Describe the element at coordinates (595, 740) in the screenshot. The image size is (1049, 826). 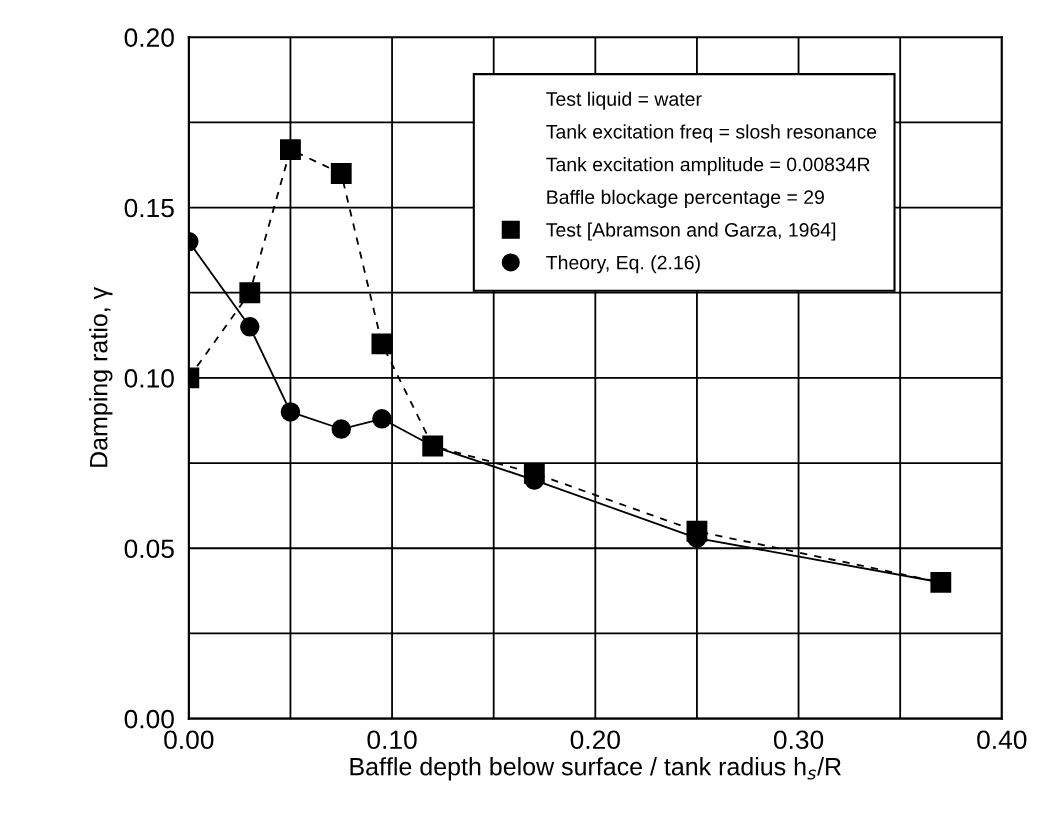
I see `x-tick-label: 0.20` at that location.